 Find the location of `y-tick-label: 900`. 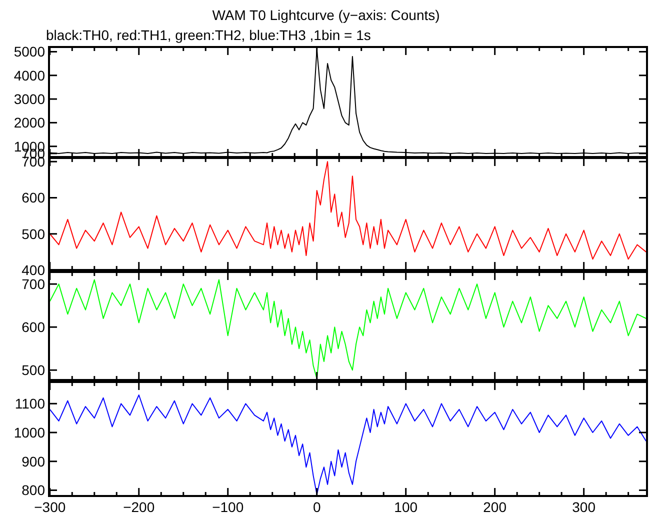

y-tick-label: 900 is located at coordinates (34, 461).